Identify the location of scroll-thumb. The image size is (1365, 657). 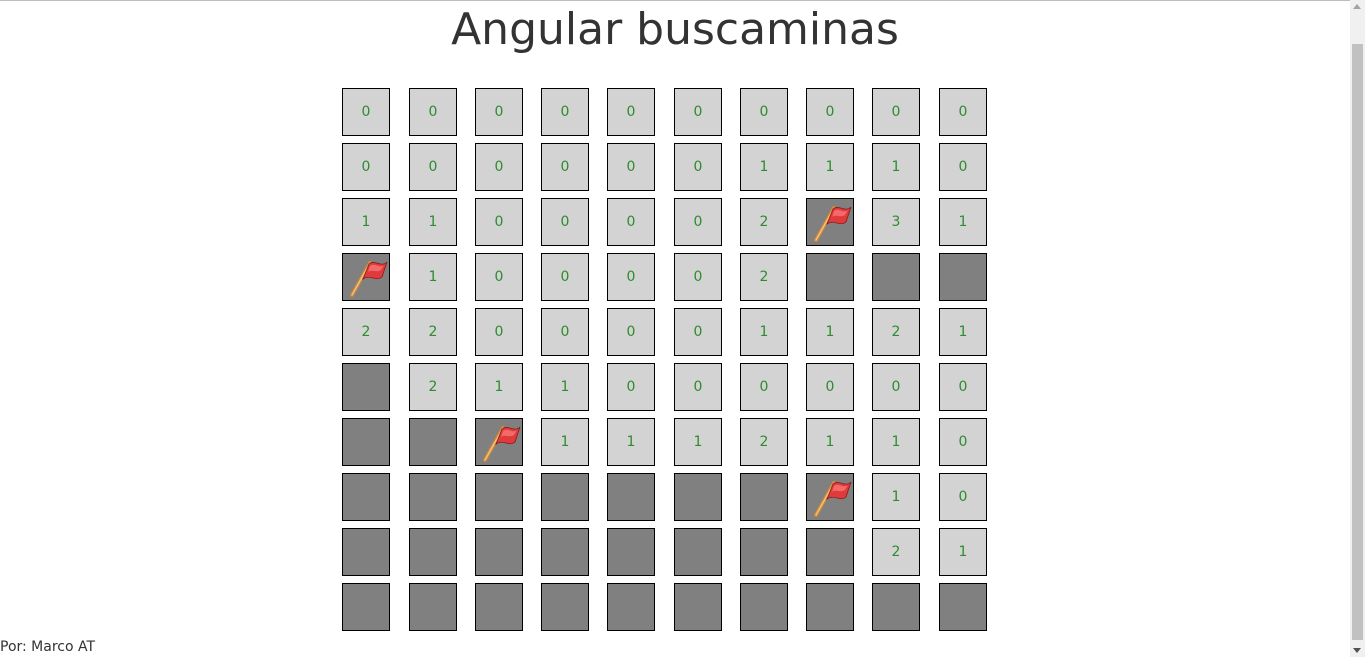
(1357, 342).